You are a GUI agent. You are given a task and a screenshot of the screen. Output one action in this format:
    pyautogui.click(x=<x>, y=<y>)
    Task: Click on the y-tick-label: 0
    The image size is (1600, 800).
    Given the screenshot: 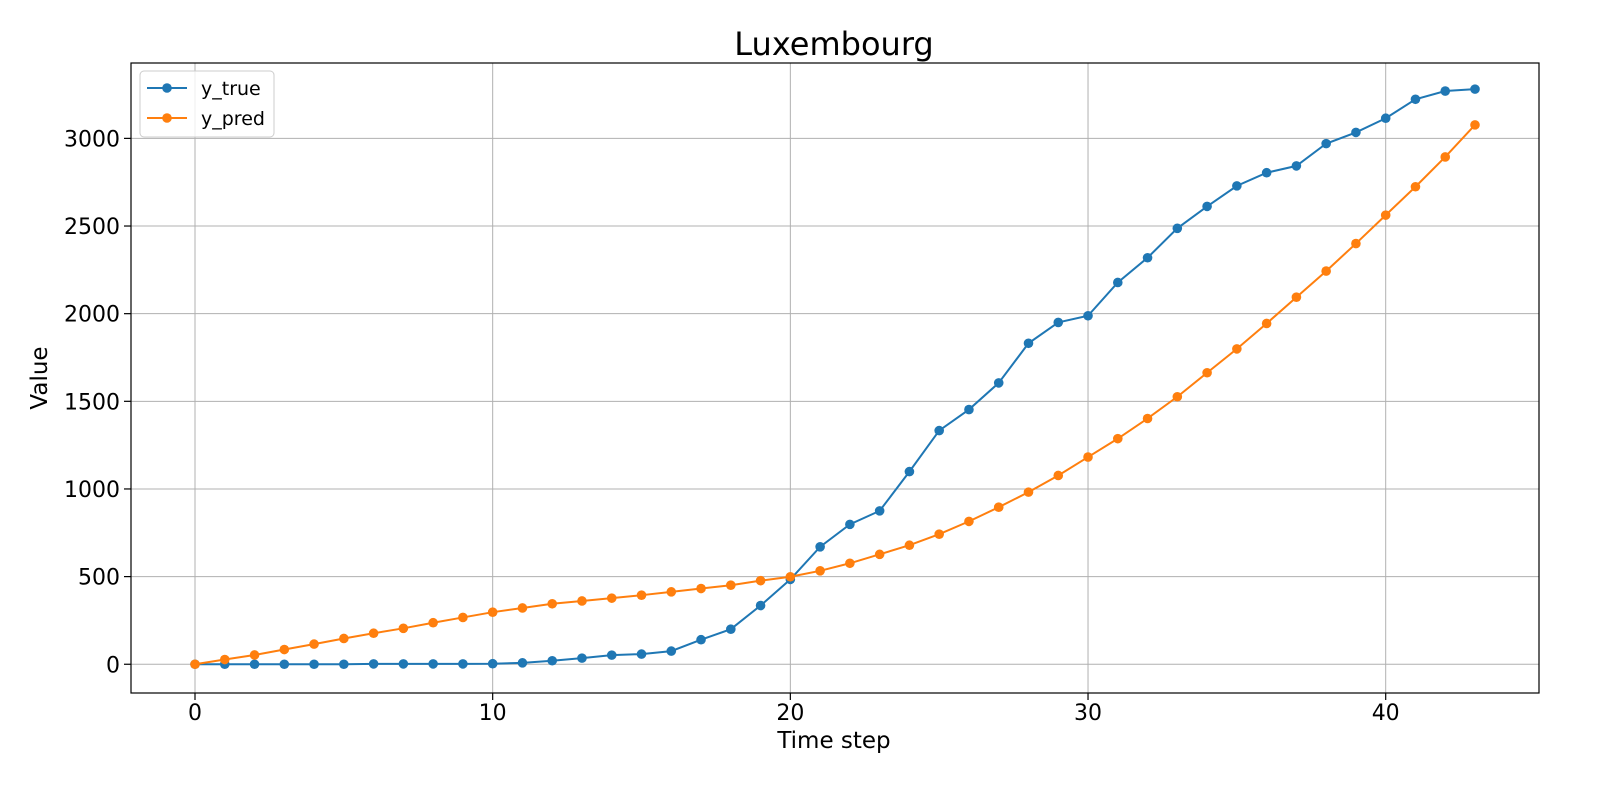 What is the action you would take?
    pyautogui.click(x=113, y=665)
    